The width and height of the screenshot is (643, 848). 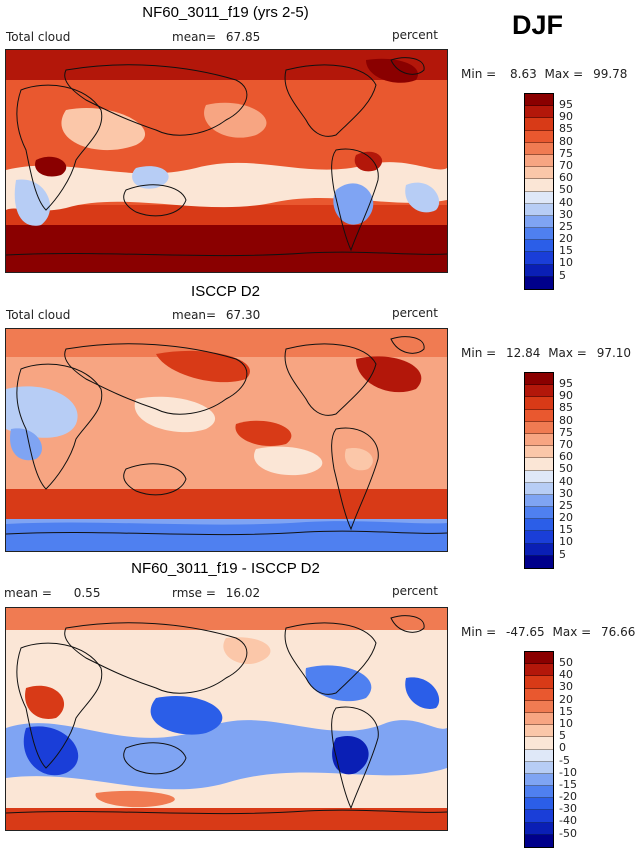 What do you see at coordinates (156, 379) in the screenshot?
I see `panel-2-coast-asia` at bounding box center [156, 379].